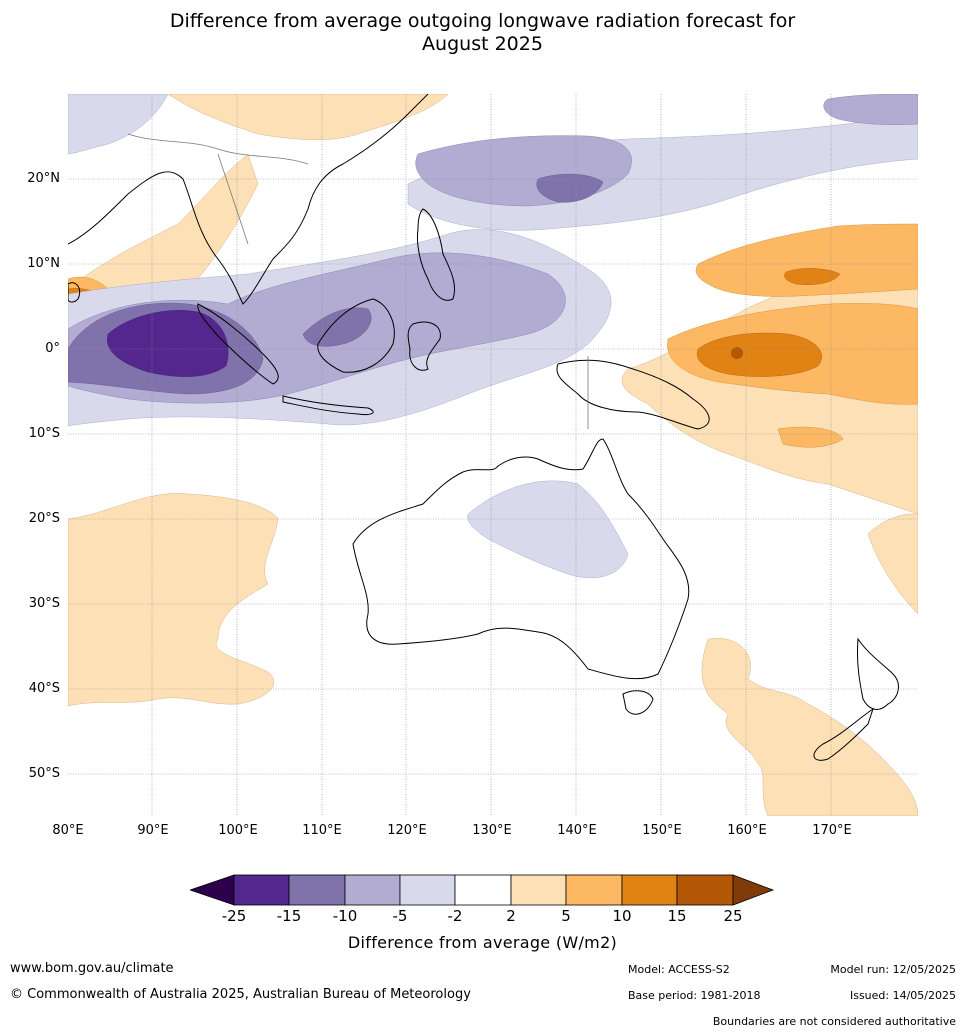 The image size is (965, 1035). What do you see at coordinates (44, 603) in the screenshot?
I see `lat-tick-30s: 30°S` at bounding box center [44, 603].